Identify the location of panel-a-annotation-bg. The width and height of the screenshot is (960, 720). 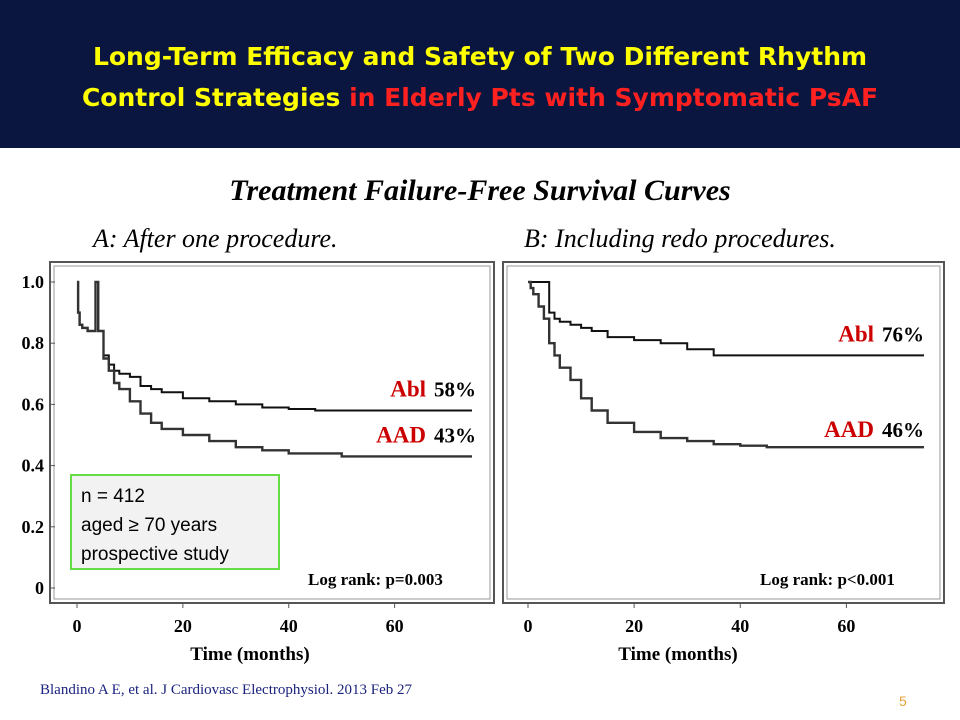
(387, 579).